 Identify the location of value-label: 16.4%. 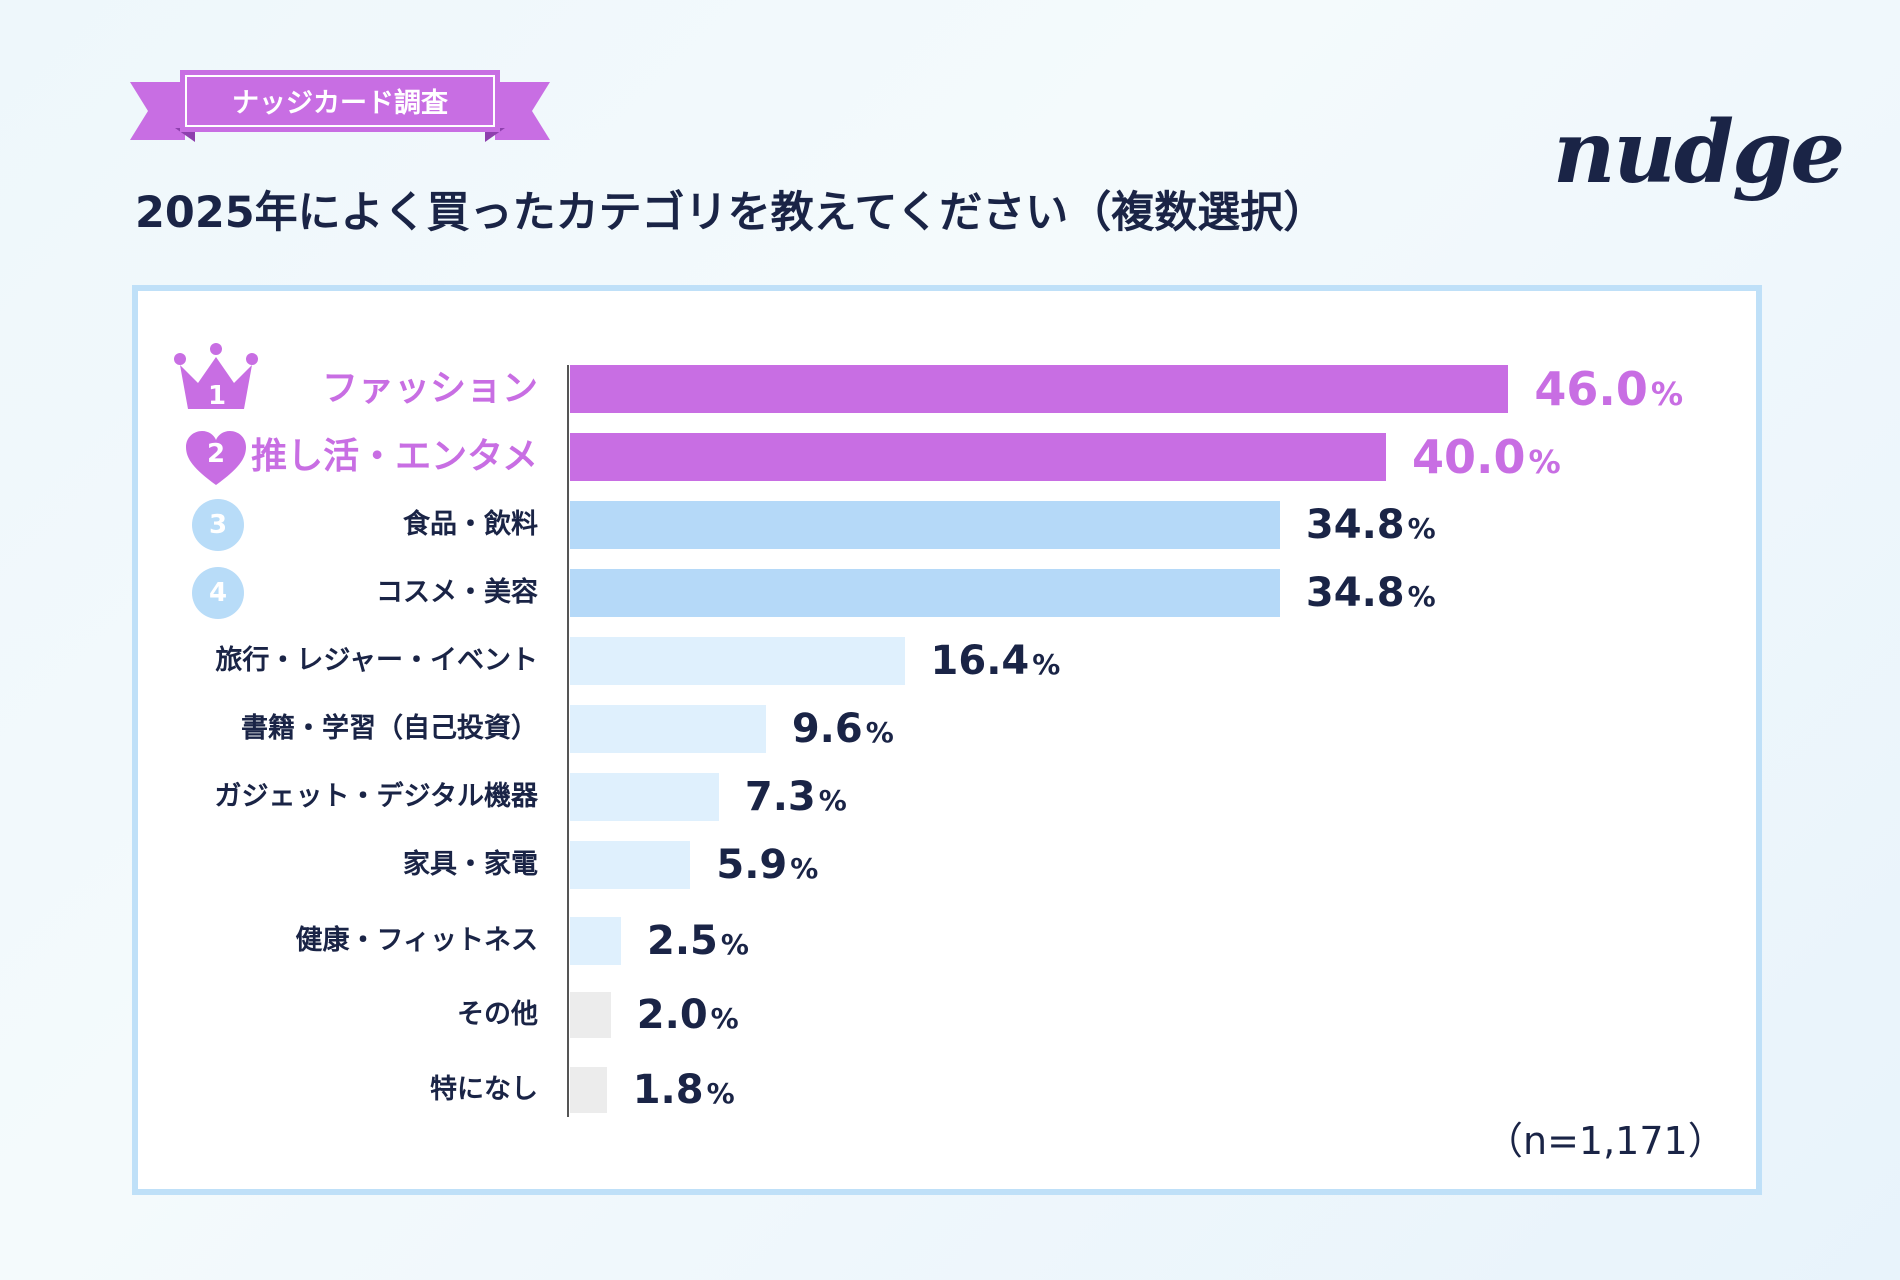
(996, 663).